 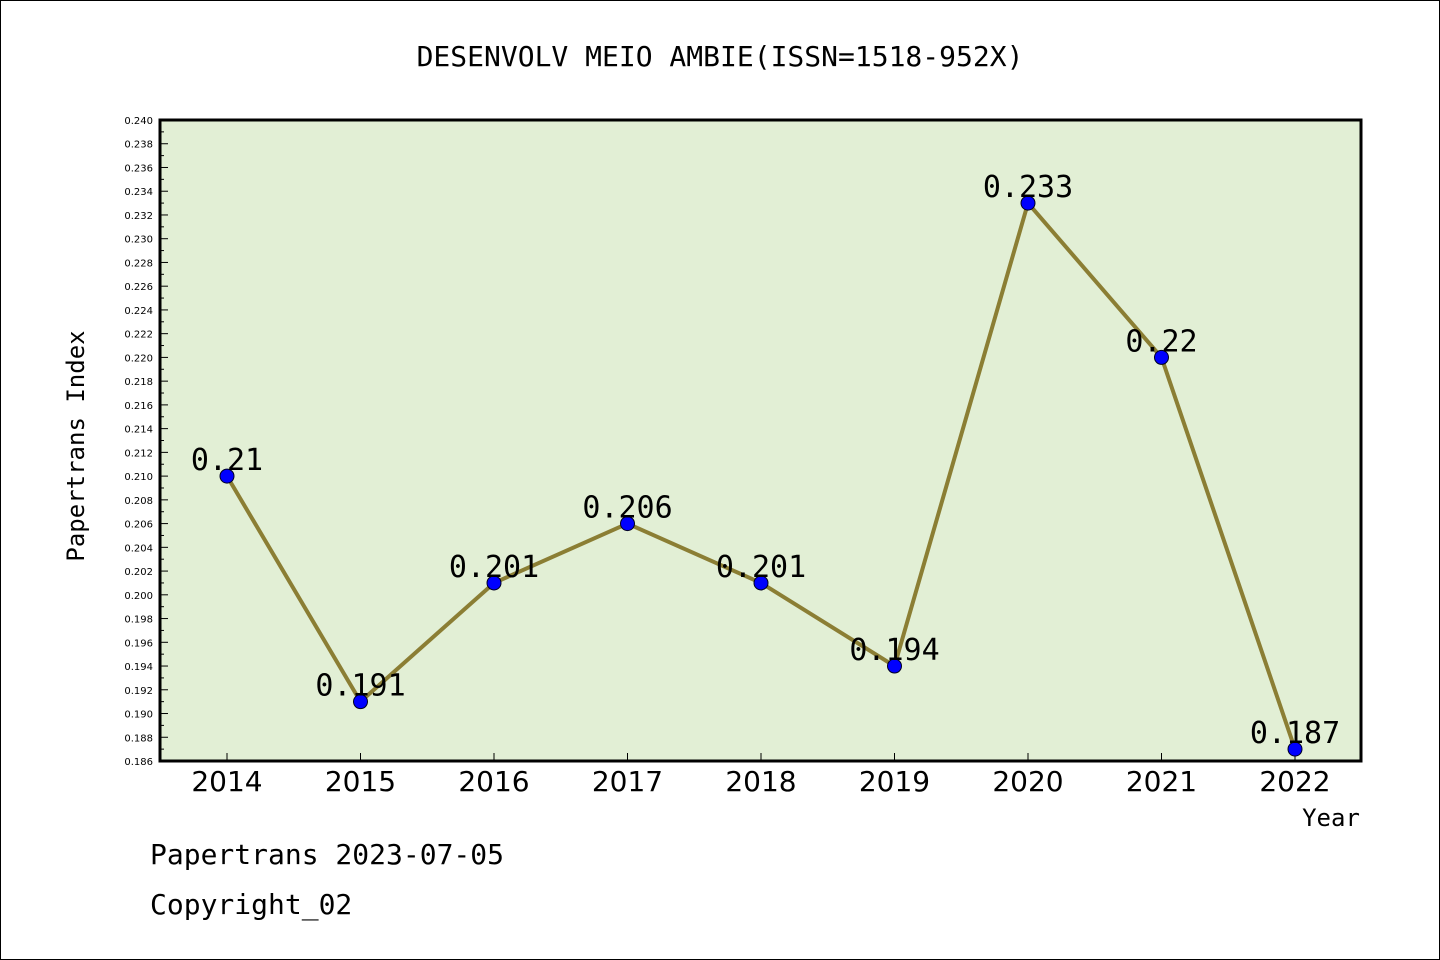 What do you see at coordinates (226, 781) in the screenshot?
I see `x-tick-label: 2014` at bounding box center [226, 781].